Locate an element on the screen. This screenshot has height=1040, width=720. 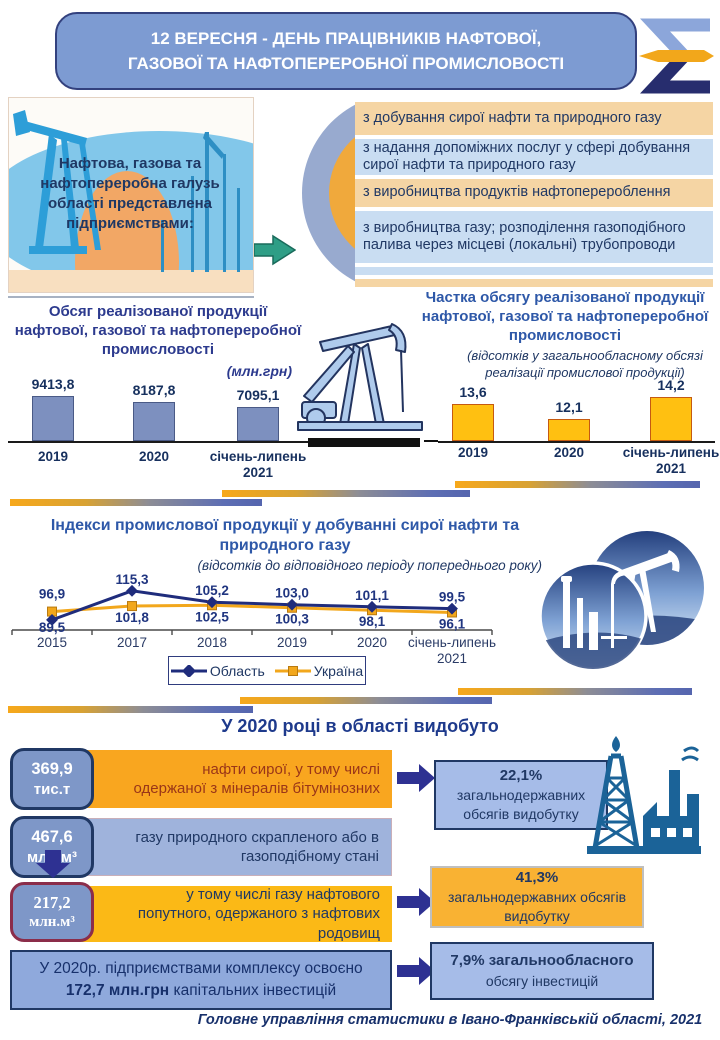
arrow-to-box1 is located at coordinates (416, 778).